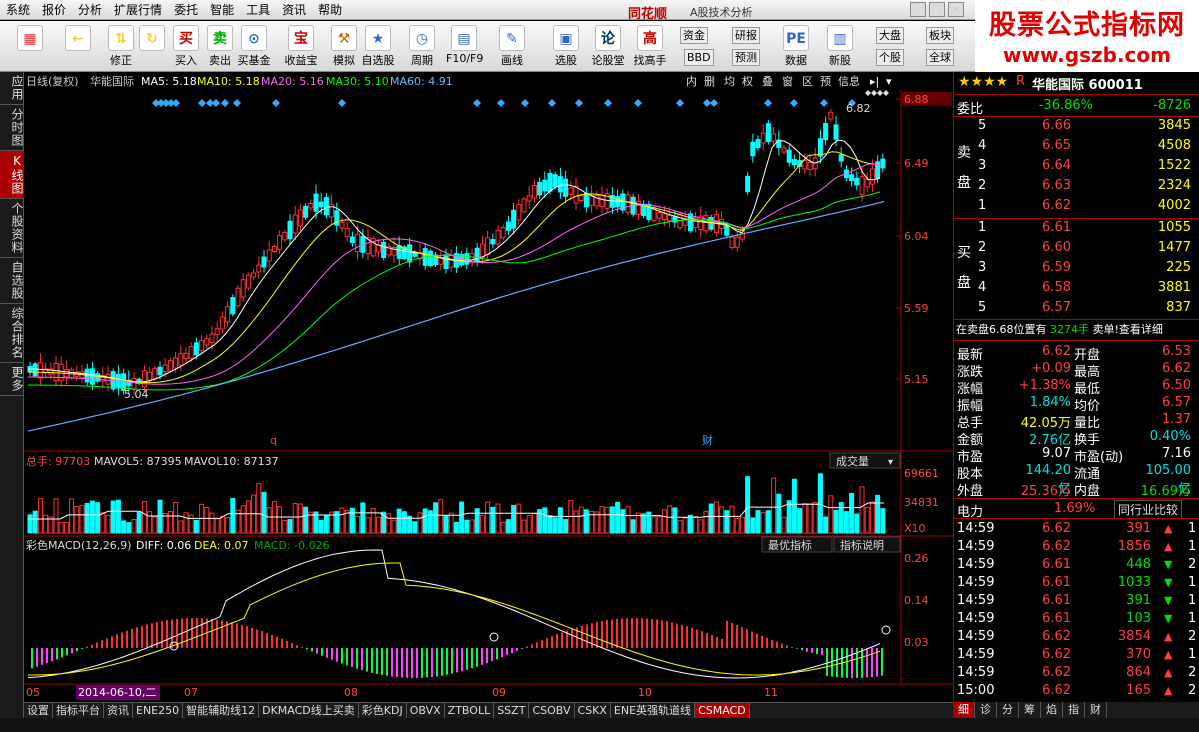 The image size is (1199, 732). What do you see at coordinates (152, 38) in the screenshot?
I see `toolbar-button-3: ↻` at bounding box center [152, 38].